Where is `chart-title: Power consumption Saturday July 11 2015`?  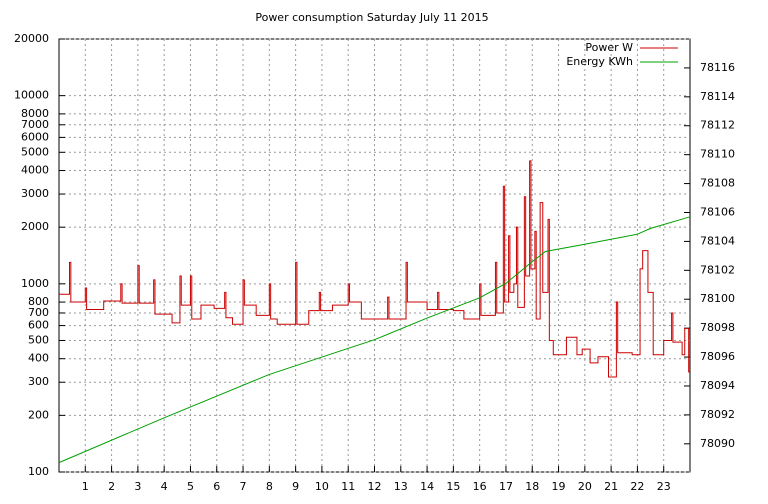 chart-title: Power consumption Saturday July 11 2015 is located at coordinates (371, 17).